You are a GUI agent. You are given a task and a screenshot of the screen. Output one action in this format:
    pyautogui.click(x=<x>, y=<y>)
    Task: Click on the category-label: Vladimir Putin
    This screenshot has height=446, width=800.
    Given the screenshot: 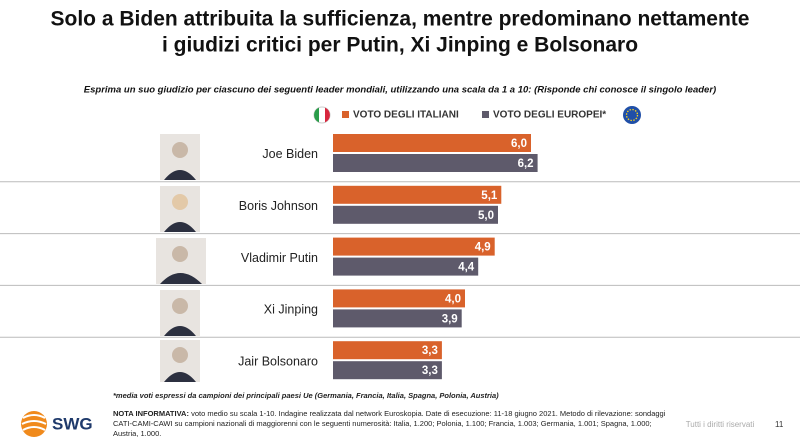 What is the action you would take?
    pyautogui.click(x=279, y=258)
    